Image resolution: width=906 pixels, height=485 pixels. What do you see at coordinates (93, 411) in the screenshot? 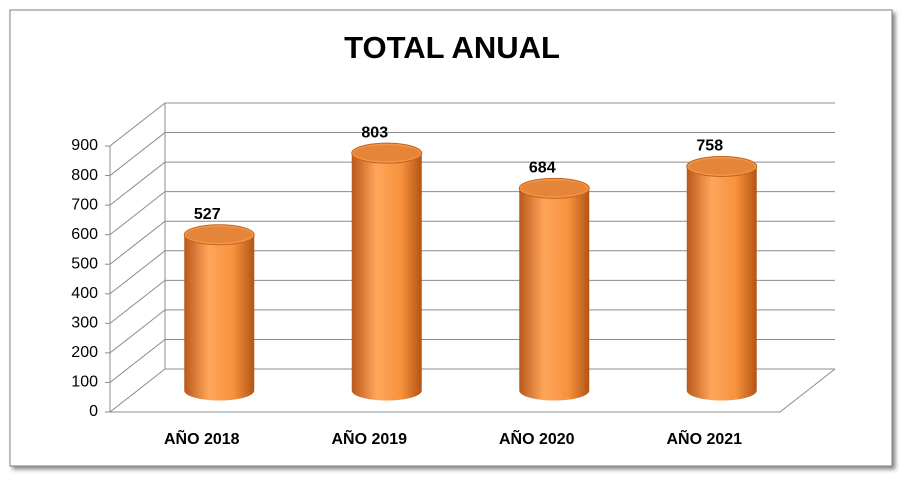
I see `y-tick-label: 0` at bounding box center [93, 411].